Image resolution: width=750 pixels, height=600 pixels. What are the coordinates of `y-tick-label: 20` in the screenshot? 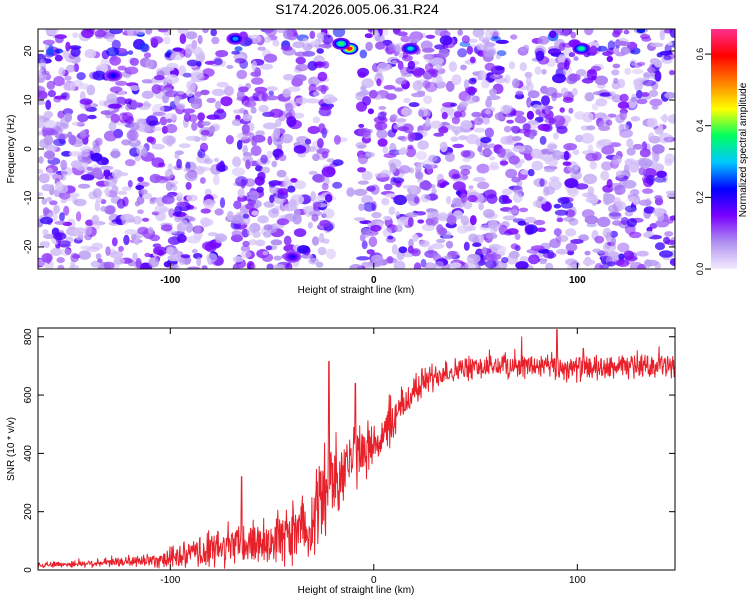 It's located at (28, 51).